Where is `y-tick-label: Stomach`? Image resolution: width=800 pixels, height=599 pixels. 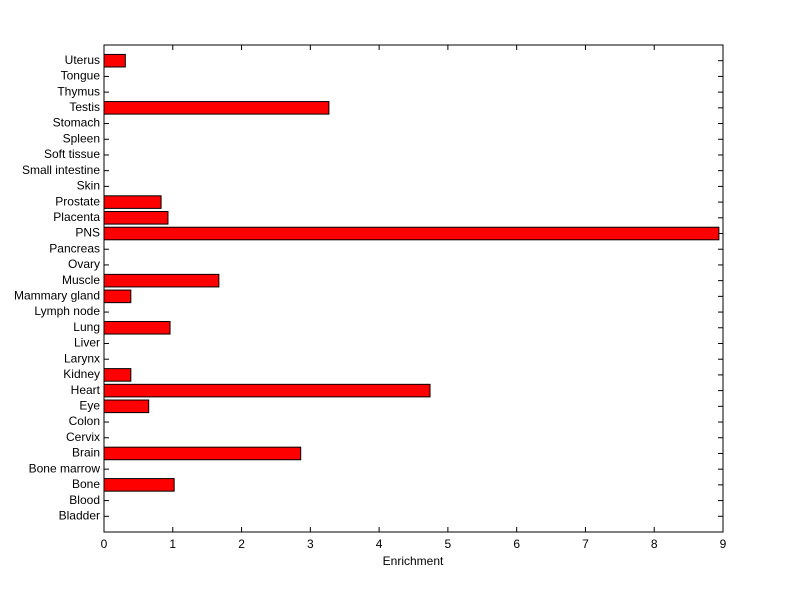
y-tick-label: Stomach is located at coordinates (76, 123).